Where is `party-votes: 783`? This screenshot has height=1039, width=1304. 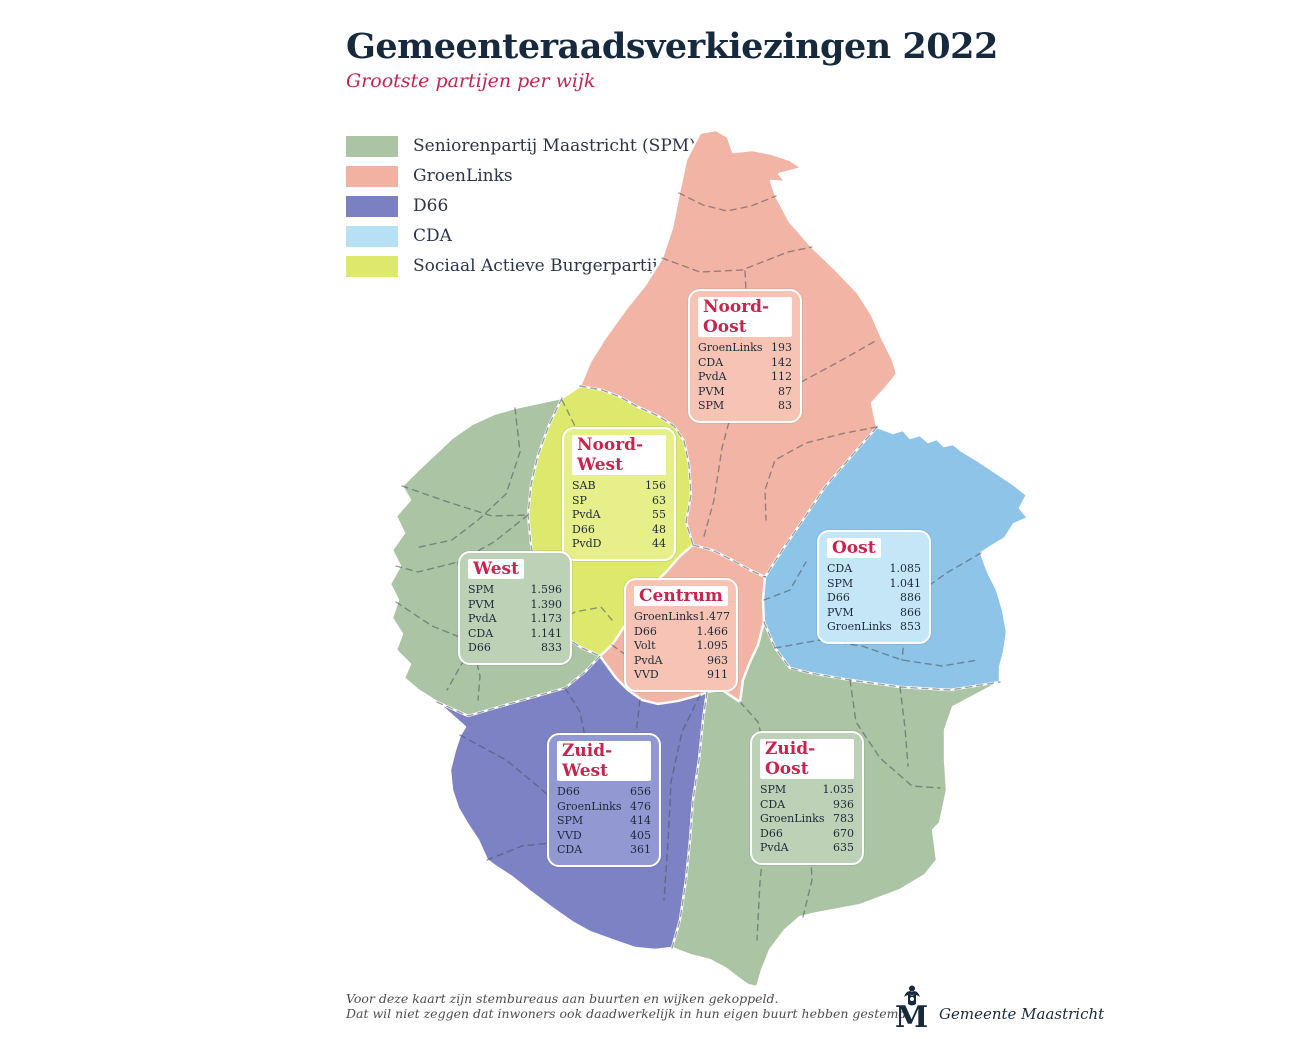
party-votes: 783 is located at coordinates (843, 819).